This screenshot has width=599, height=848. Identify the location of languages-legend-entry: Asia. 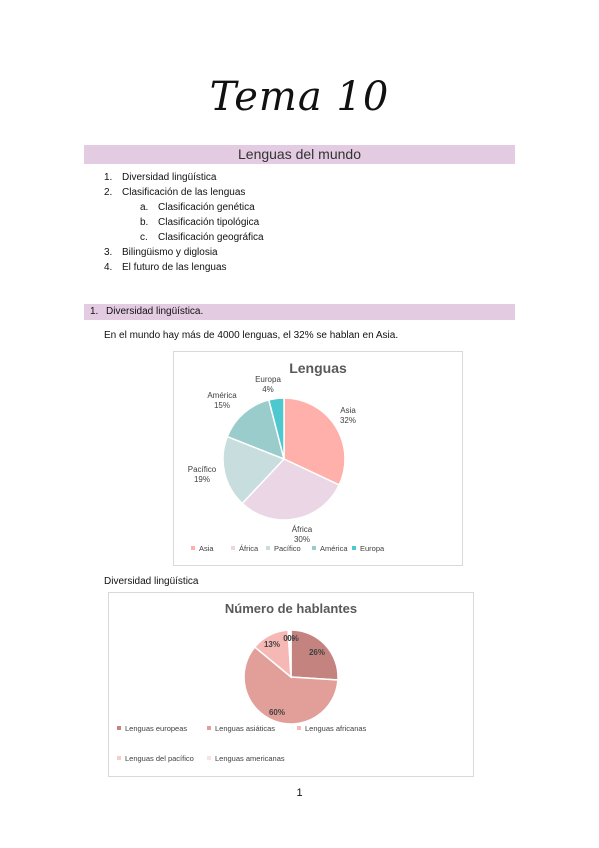
(206, 548).